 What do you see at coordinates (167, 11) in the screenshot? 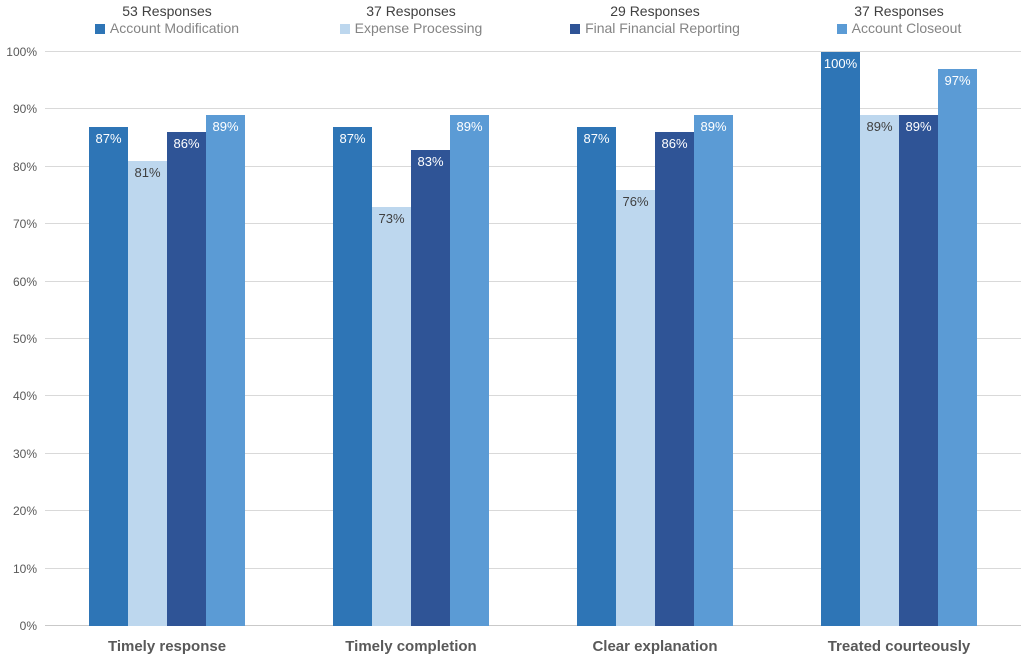
I see `legend-response-count: 53 Responses` at bounding box center [167, 11].